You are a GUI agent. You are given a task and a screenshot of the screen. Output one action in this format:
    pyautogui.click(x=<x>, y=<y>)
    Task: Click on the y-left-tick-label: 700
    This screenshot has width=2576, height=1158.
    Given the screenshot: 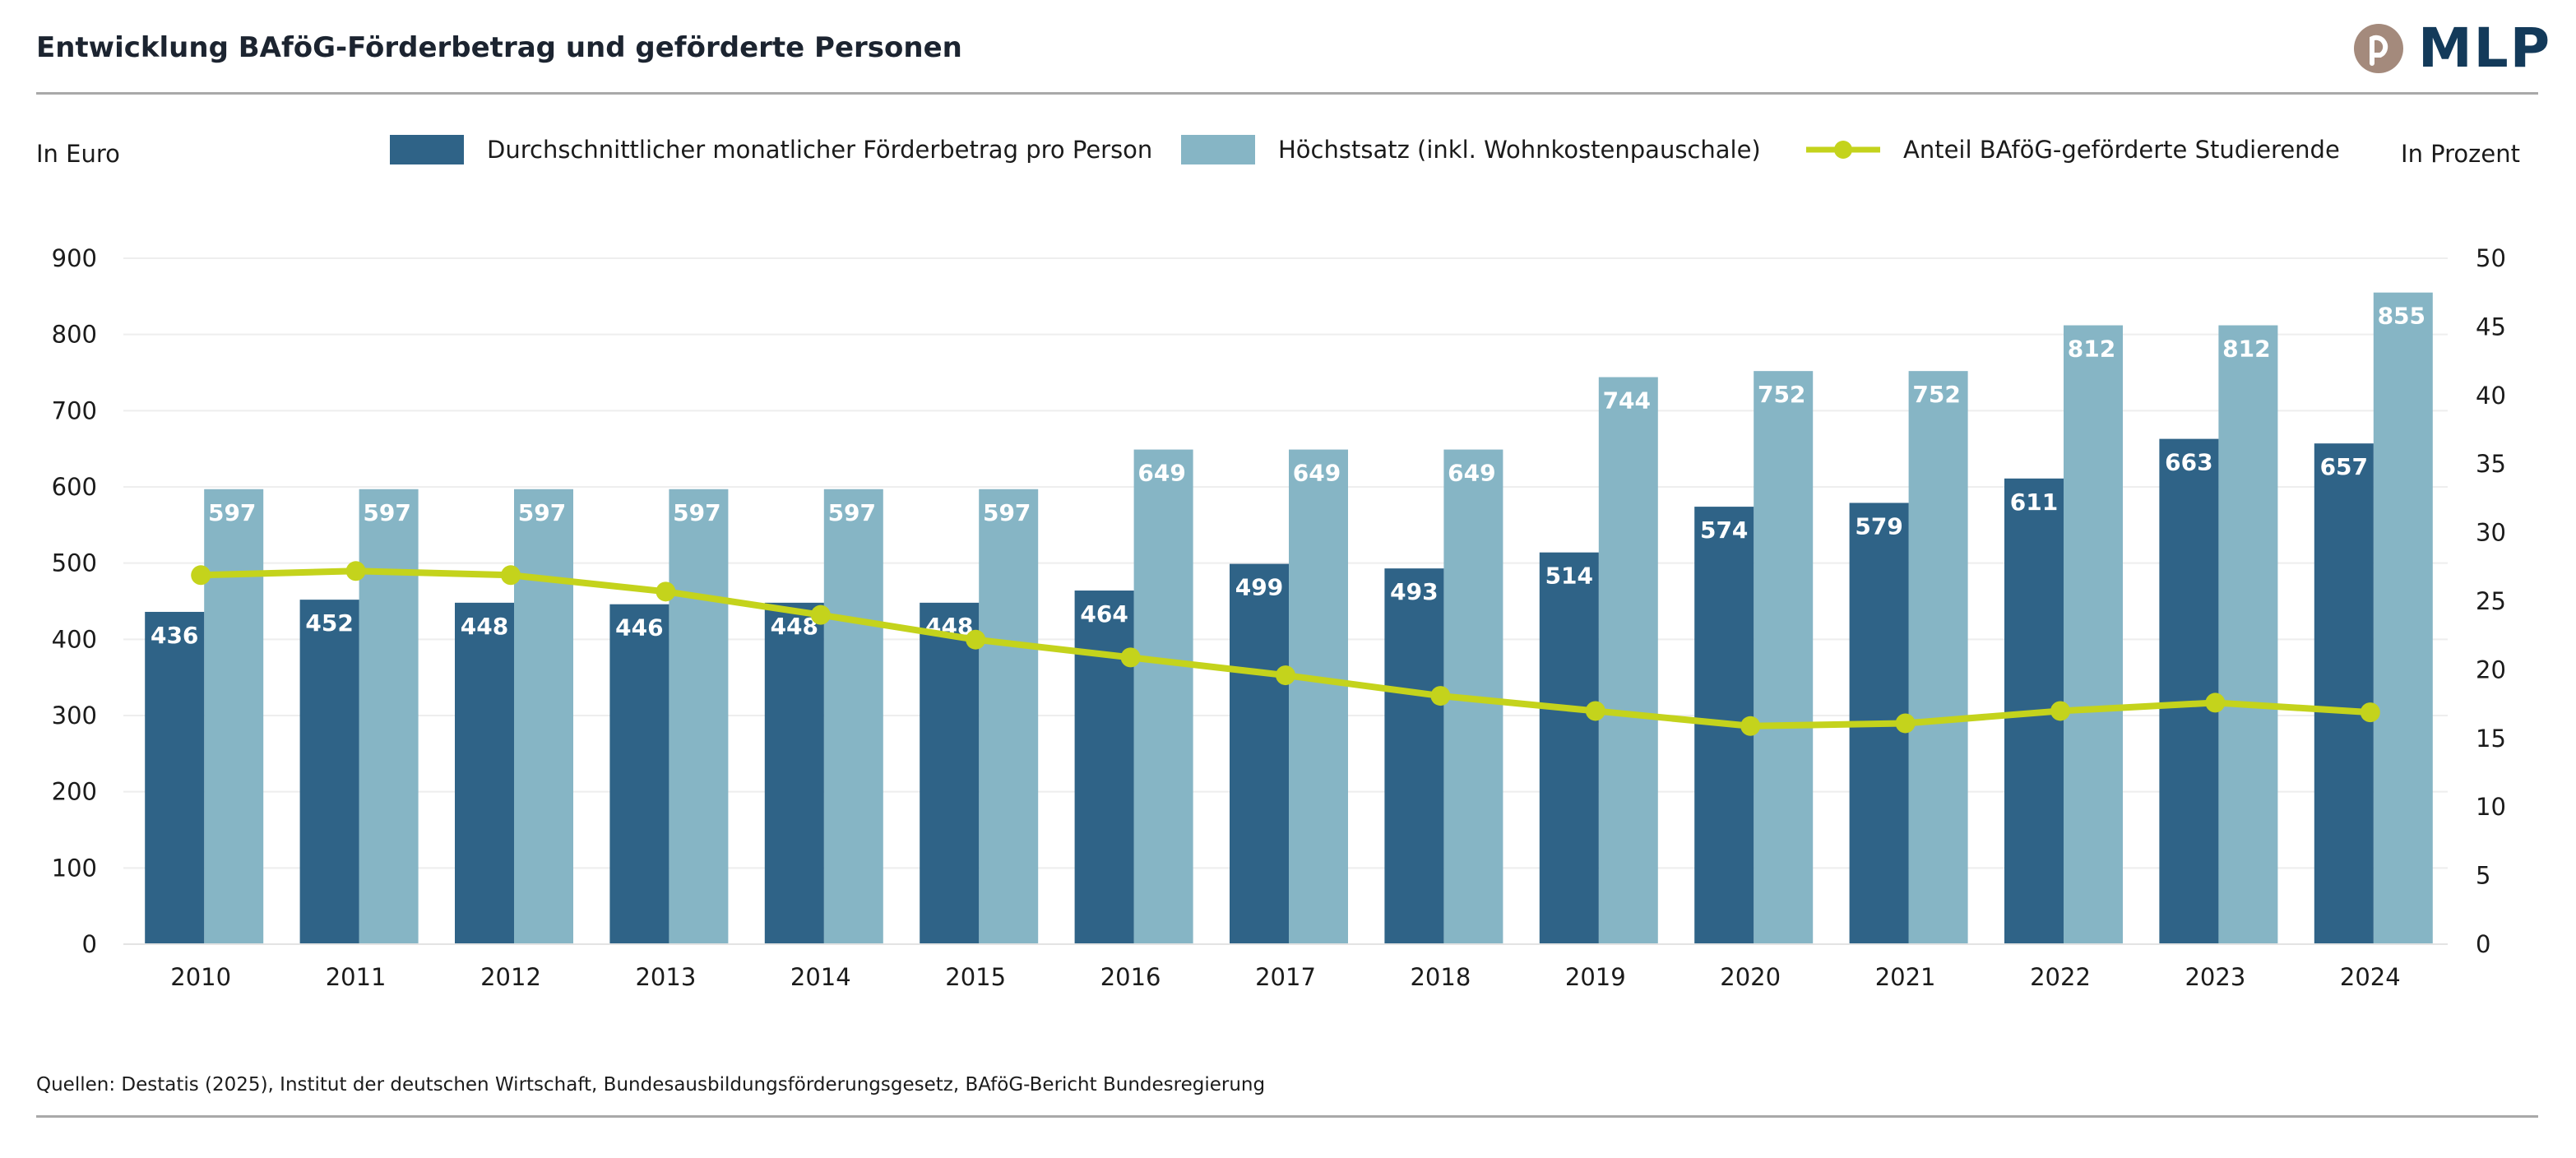 What is the action you would take?
    pyautogui.click(x=75, y=410)
    